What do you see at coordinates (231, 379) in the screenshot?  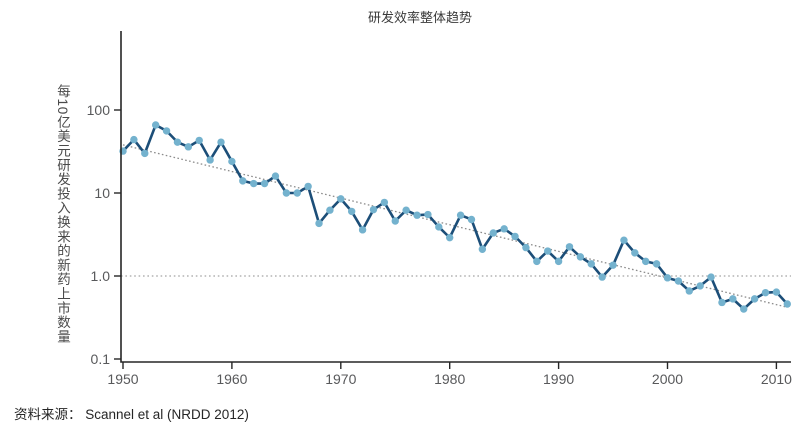 I see `x-tick-label: 1960` at bounding box center [231, 379].